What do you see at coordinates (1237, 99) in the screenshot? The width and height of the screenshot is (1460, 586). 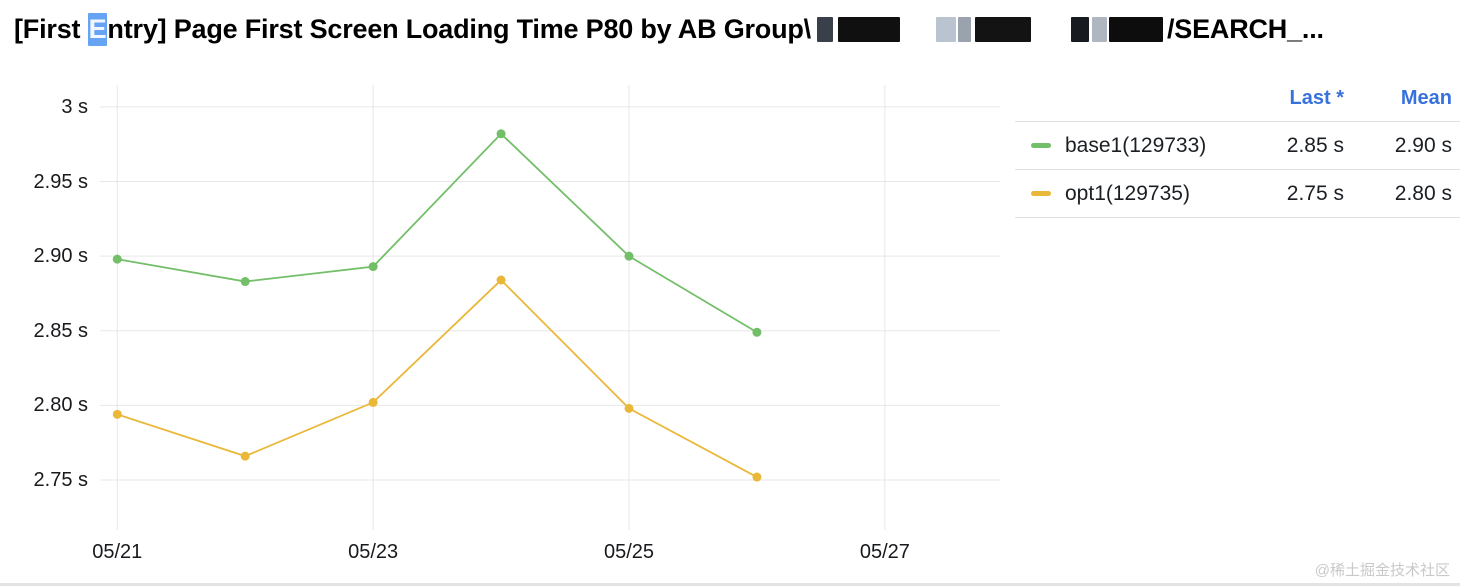 I see `legend-header: Last * Mean` at bounding box center [1237, 99].